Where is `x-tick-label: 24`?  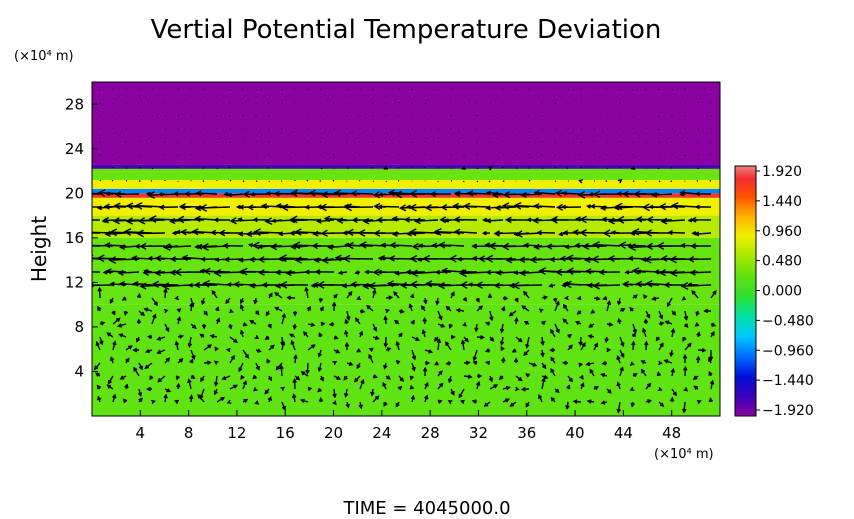 x-tick-label: 24 is located at coordinates (381, 433).